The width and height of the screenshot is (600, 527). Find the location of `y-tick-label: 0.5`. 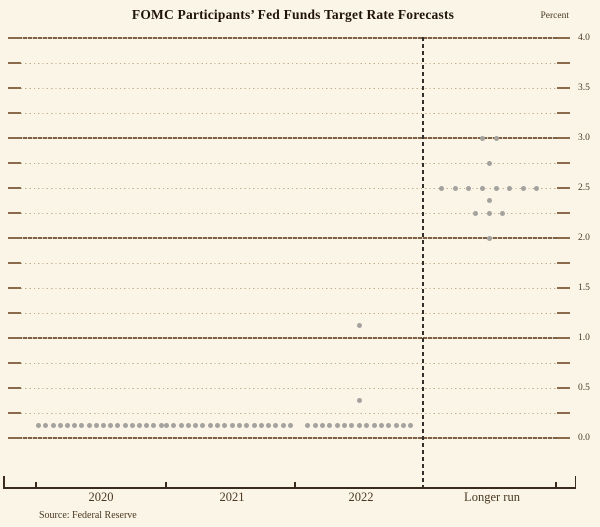

y-tick-label: 0.5 is located at coordinates (584, 388).